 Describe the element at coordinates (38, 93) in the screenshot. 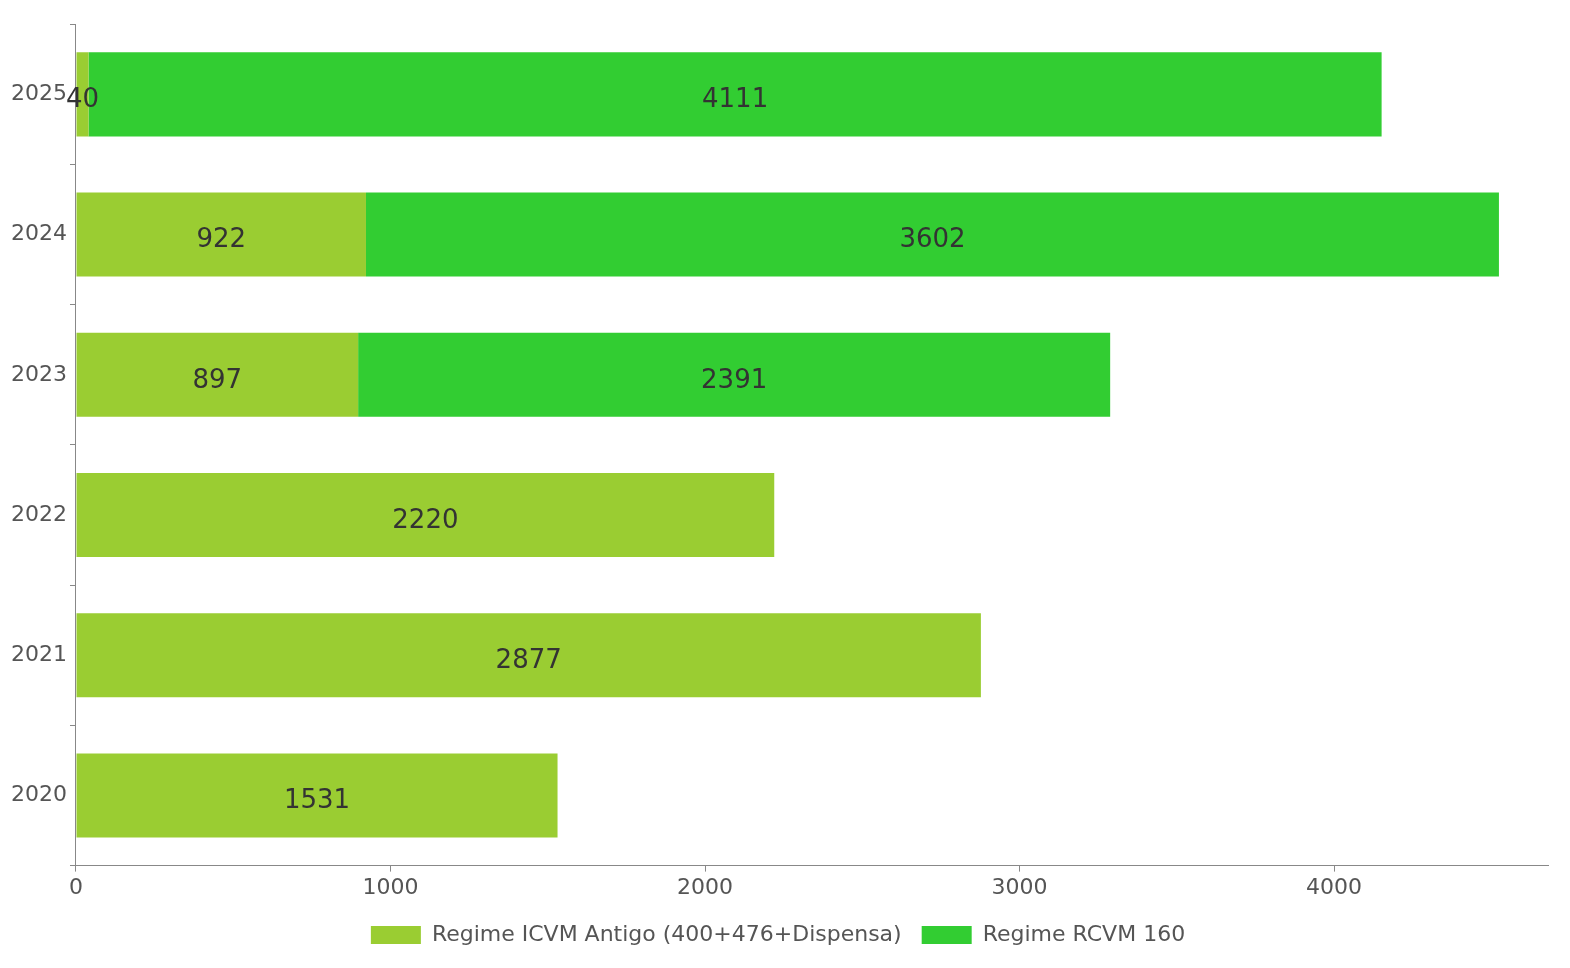

I see `y-tick-label: 2025` at that location.